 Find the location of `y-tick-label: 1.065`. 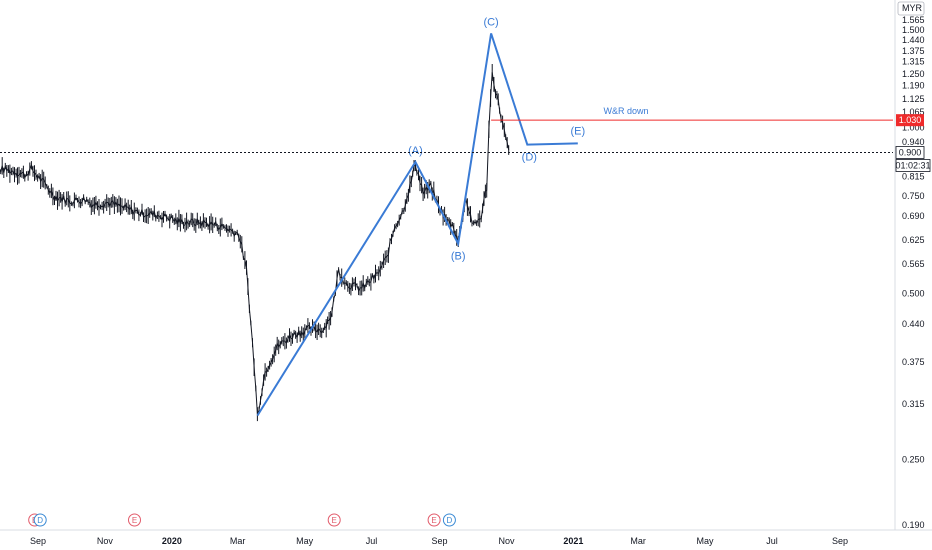

y-tick-label: 1.065 is located at coordinates (913, 112).